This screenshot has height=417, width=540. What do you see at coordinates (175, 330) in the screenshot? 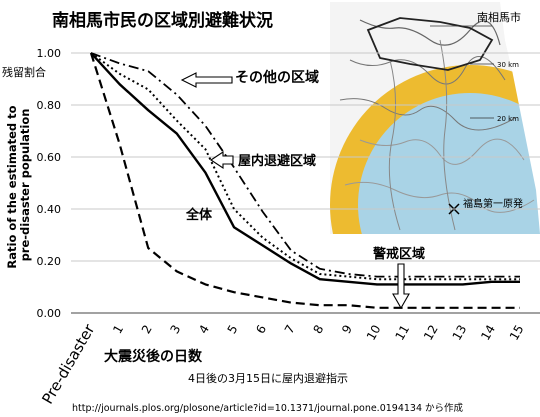
I see `x-tick-label: 3` at bounding box center [175, 330].